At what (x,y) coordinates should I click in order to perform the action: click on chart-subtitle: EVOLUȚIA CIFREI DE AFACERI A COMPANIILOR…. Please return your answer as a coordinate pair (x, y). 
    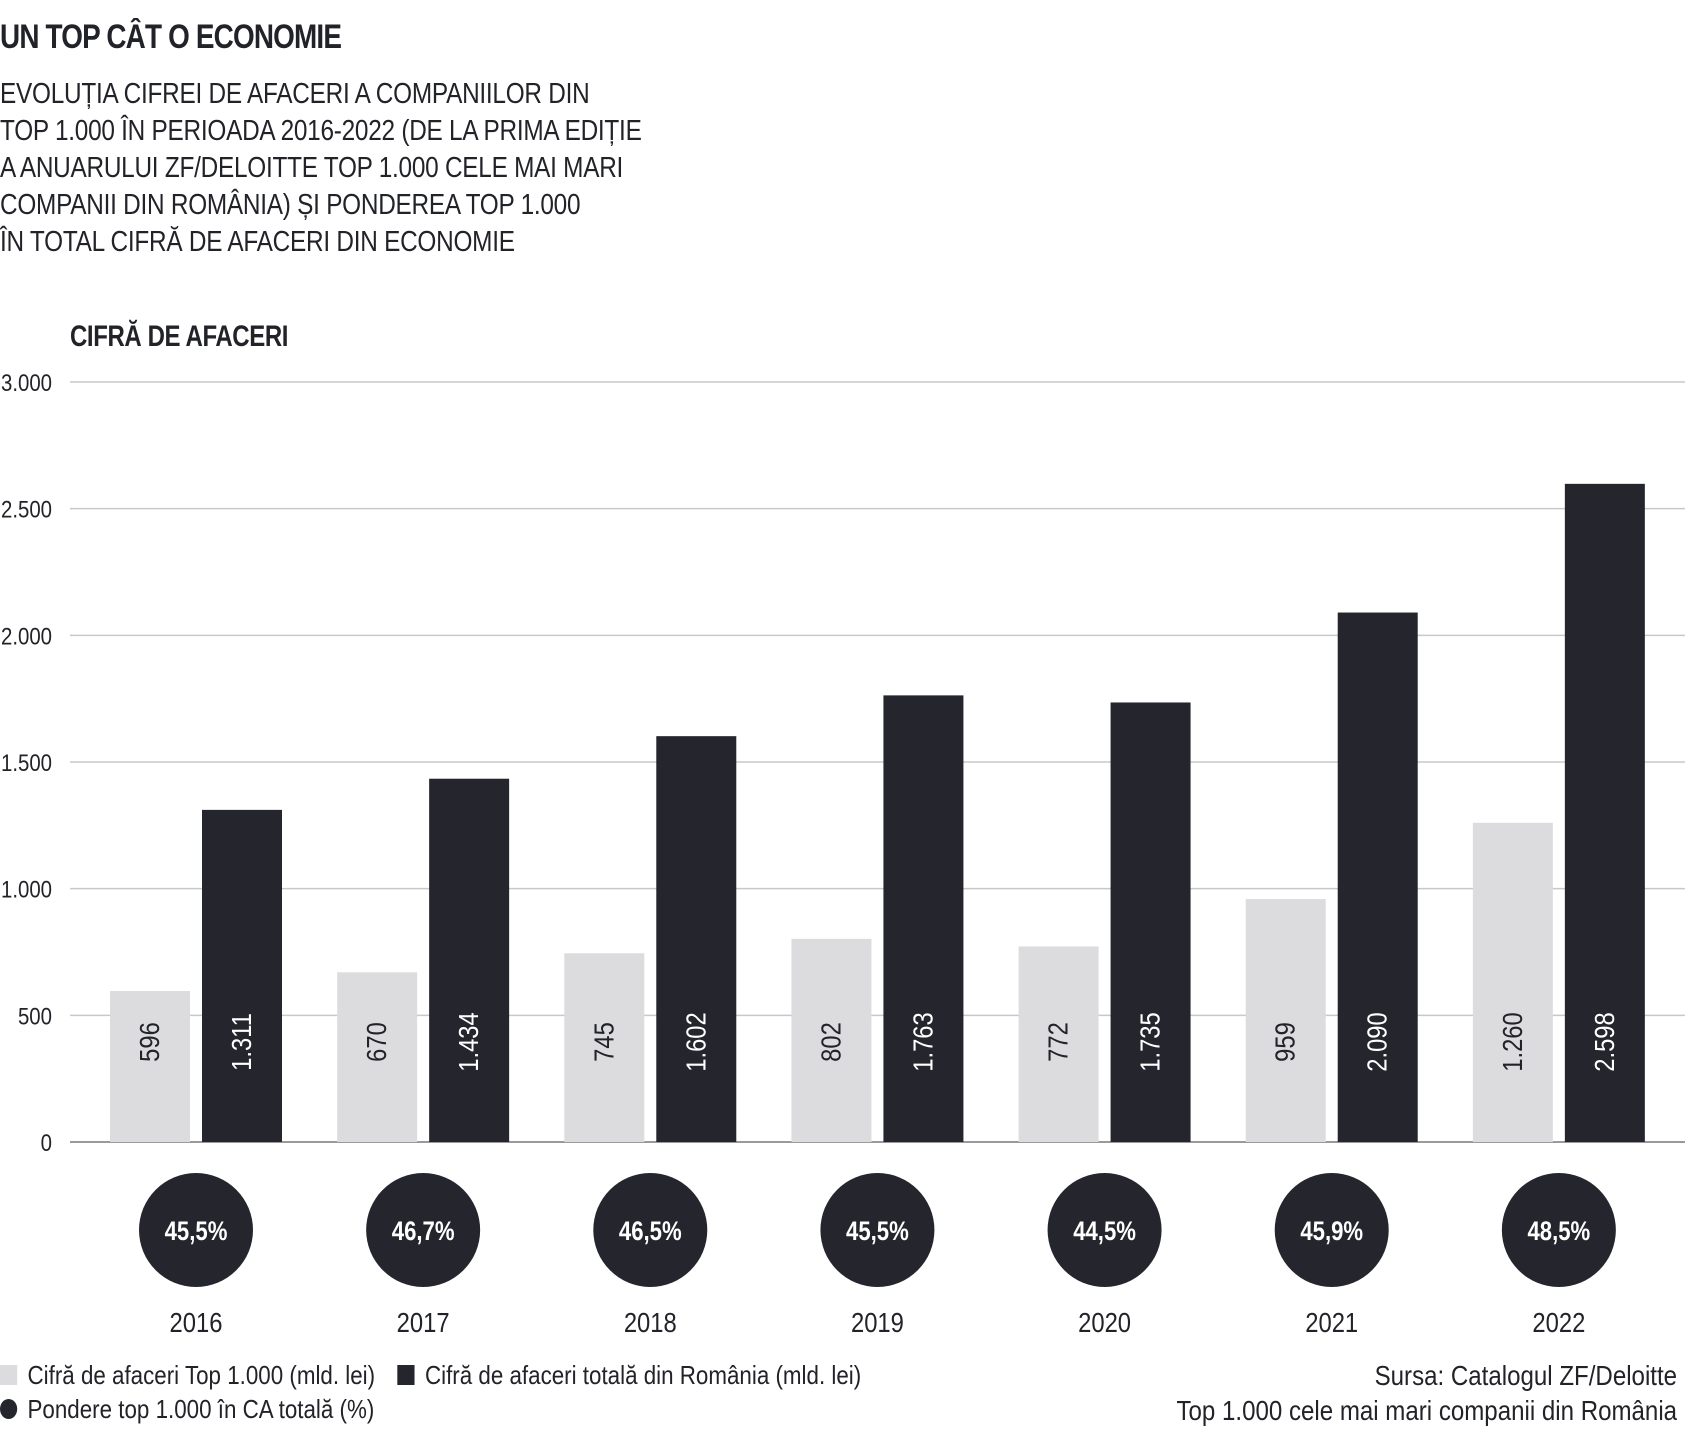
    Looking at the image, I should click on (382, 168).